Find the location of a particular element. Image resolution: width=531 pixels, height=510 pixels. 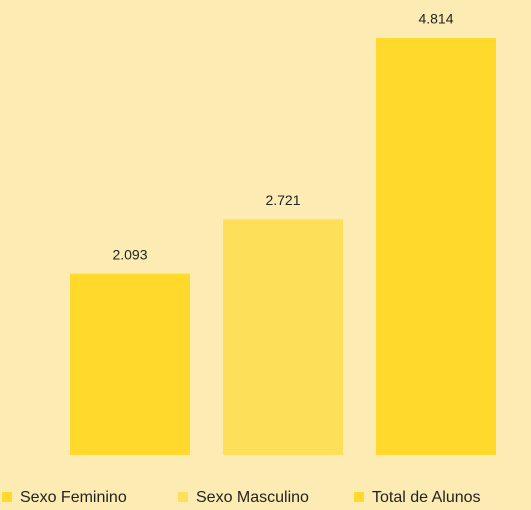

legend-label: Total de Alunos is located at coordinates (426, 497).